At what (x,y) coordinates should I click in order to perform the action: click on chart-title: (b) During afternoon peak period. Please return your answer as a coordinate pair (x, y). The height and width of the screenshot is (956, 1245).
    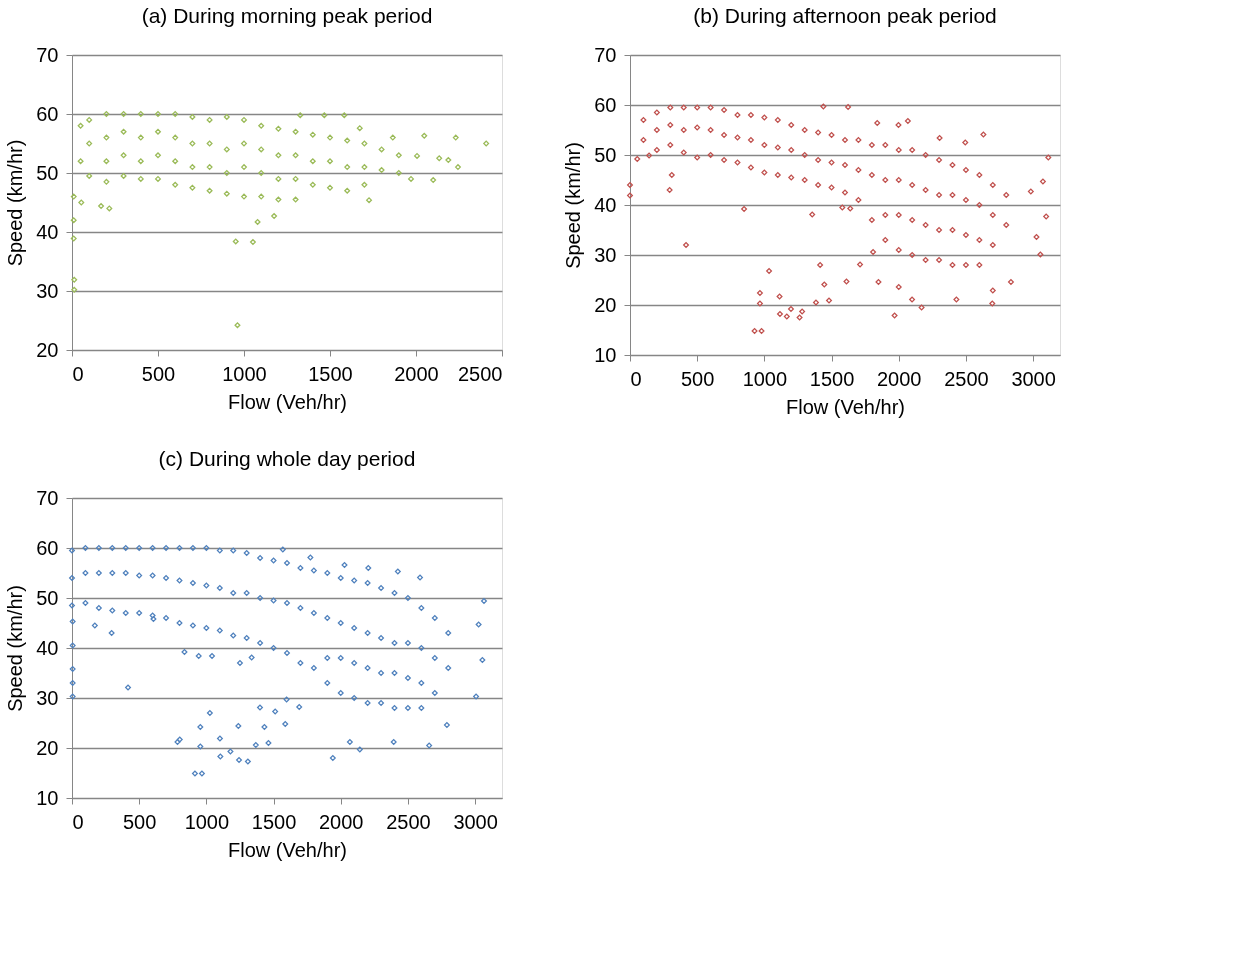
    Looking at the image, I should click on (845, 15).